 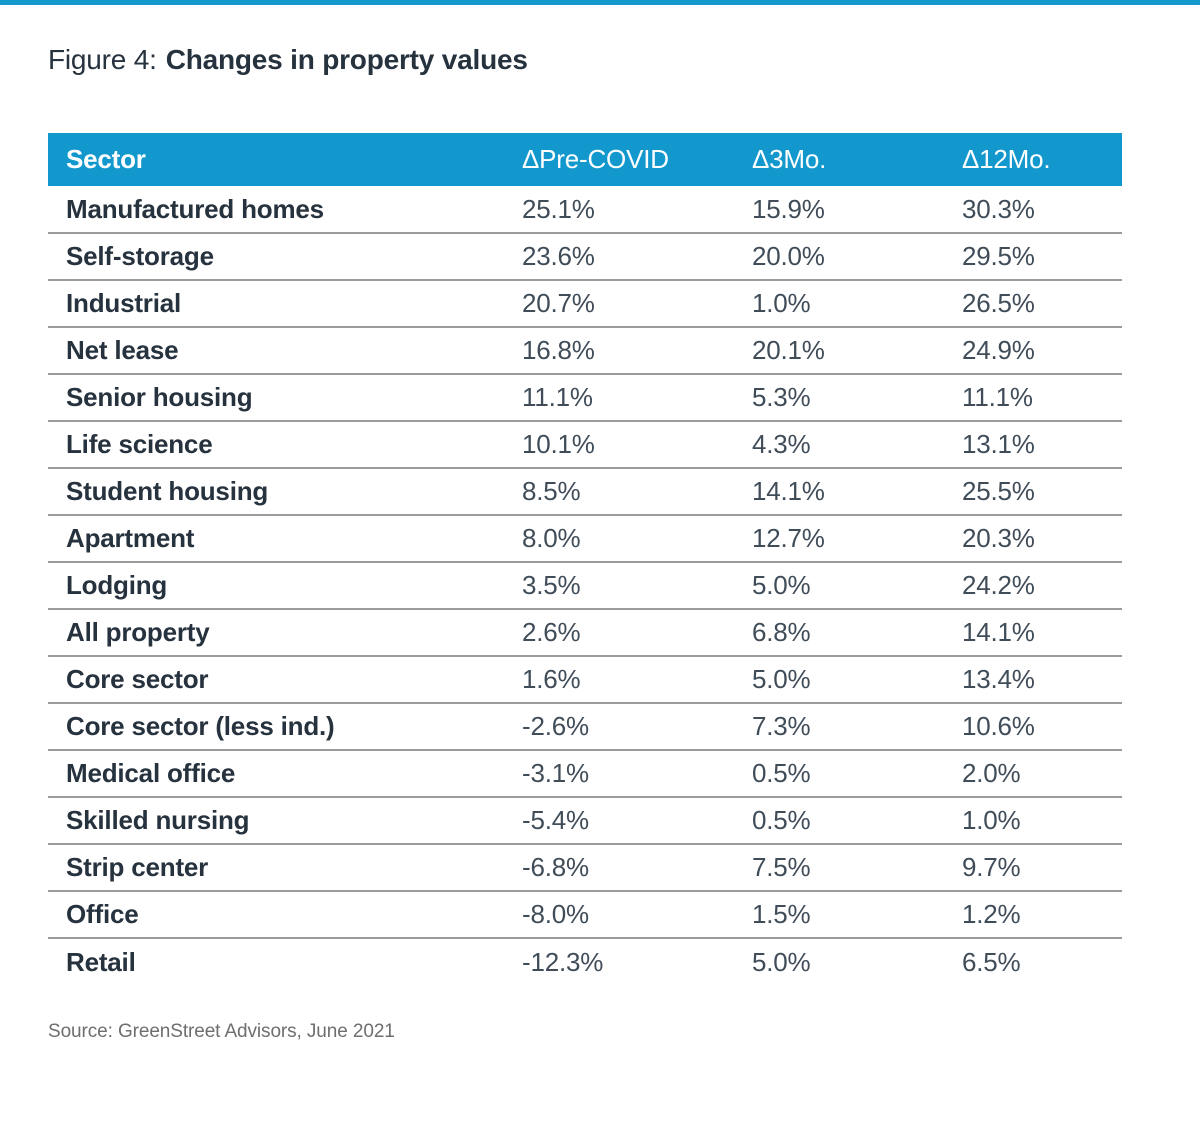 I want to click on table-row: Apartment 8.0% 12.7% 20.3%, so click(x=585, y=539).